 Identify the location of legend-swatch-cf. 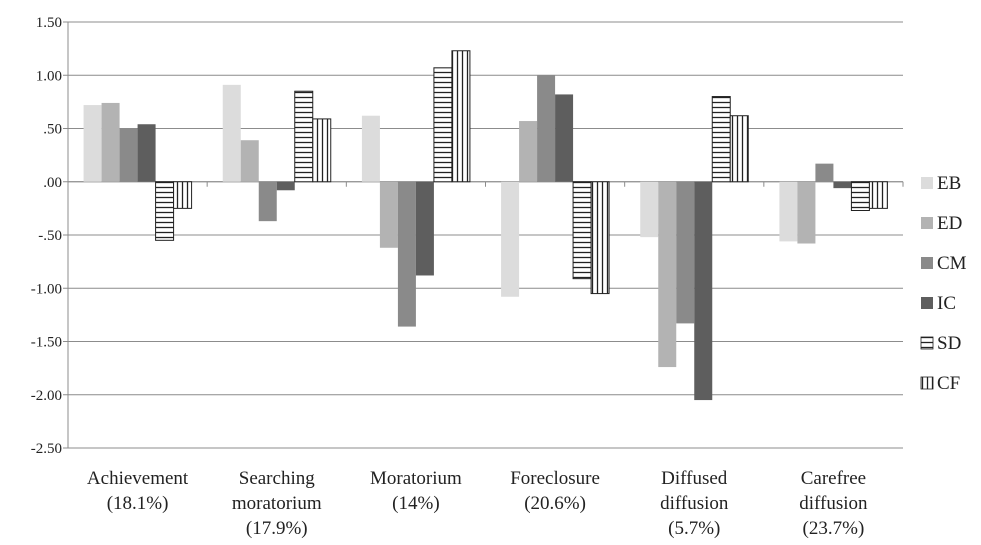
(927, 383).